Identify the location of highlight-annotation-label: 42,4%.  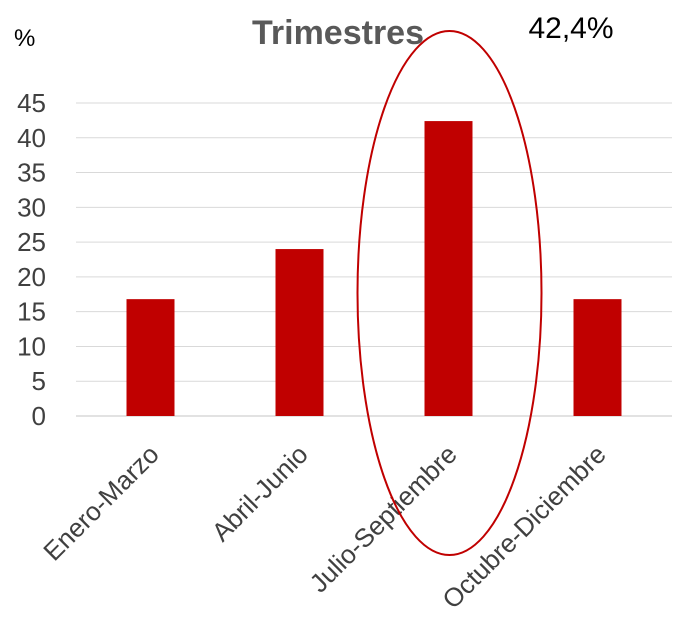
(570, 28).